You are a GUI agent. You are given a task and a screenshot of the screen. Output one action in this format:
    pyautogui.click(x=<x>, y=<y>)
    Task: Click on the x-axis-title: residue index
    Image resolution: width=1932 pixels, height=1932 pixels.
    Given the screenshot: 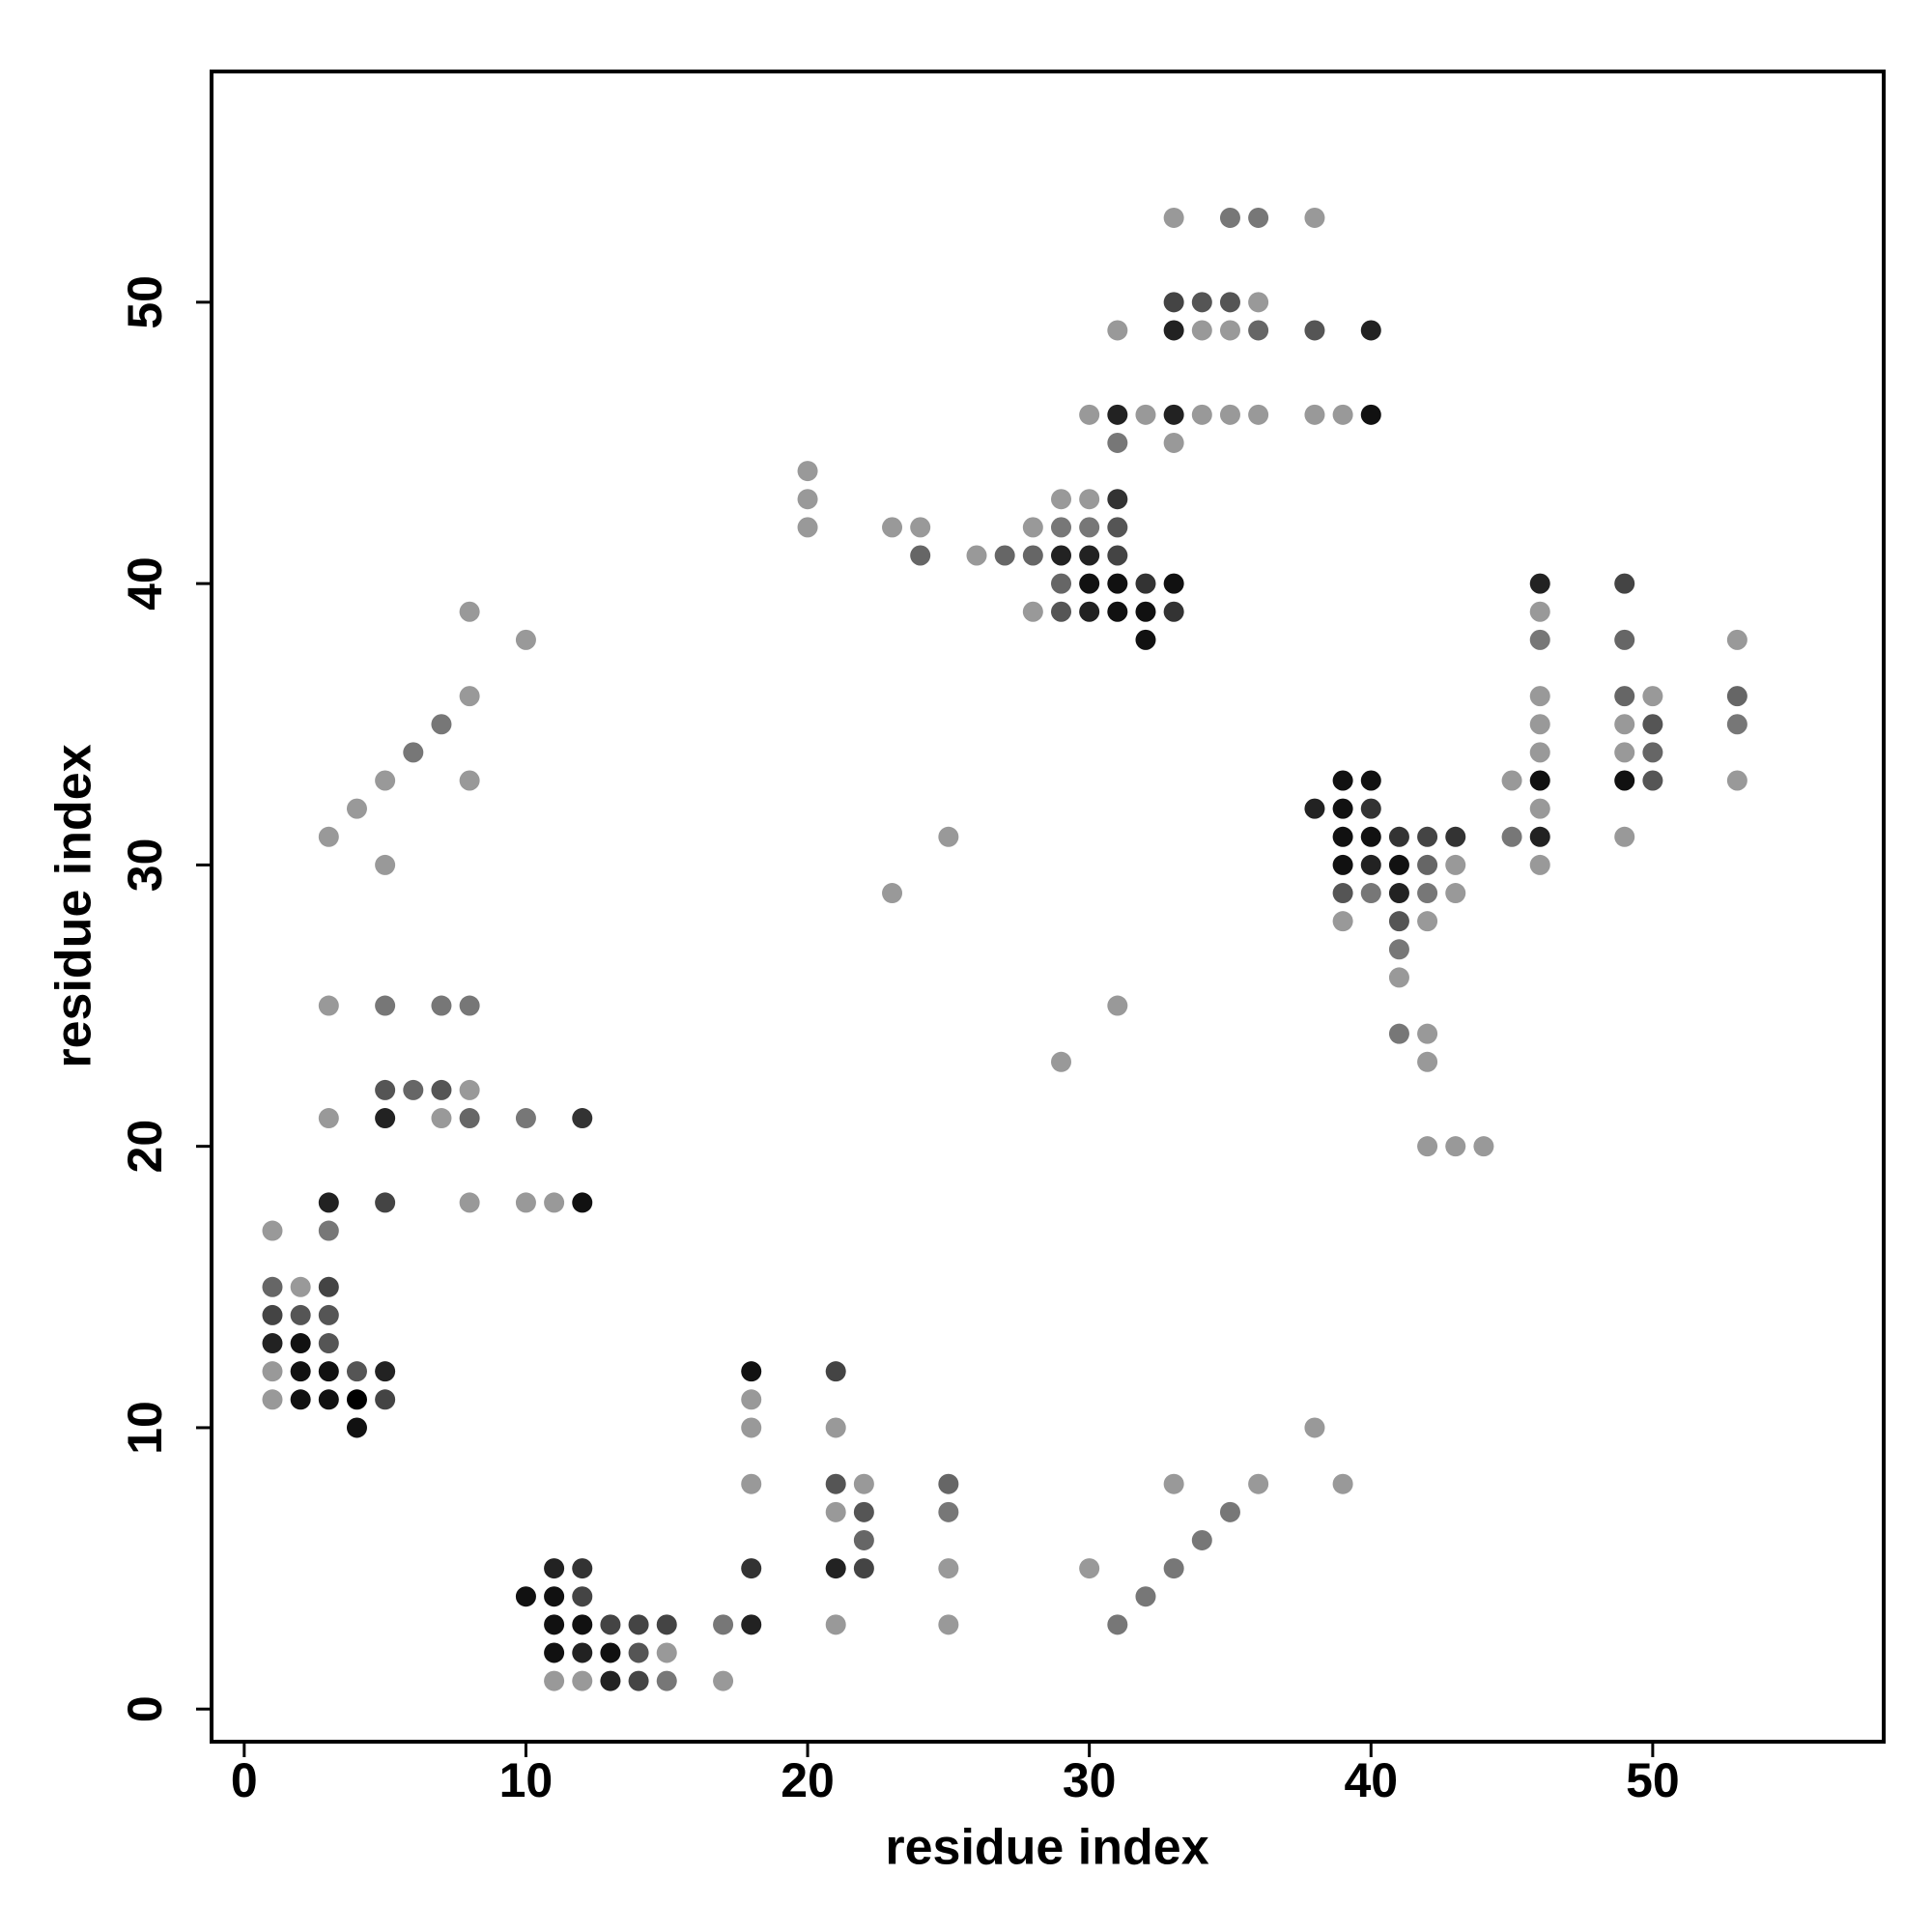 What is the action you would take?
    pyautogui.click(x=1046, y=1848)
    